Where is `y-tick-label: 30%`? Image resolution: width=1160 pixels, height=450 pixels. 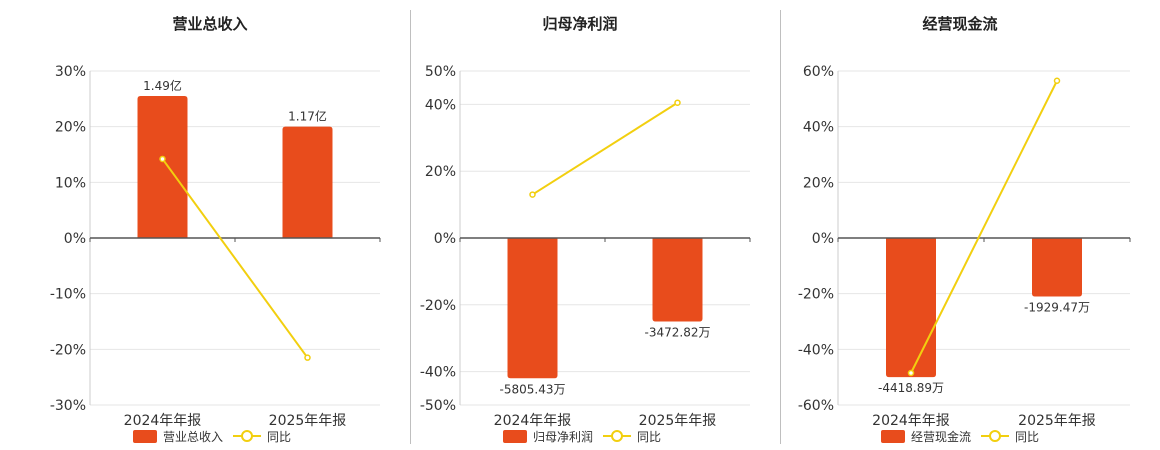
y-tick-label: 30% is located at coordinates (70, 72).